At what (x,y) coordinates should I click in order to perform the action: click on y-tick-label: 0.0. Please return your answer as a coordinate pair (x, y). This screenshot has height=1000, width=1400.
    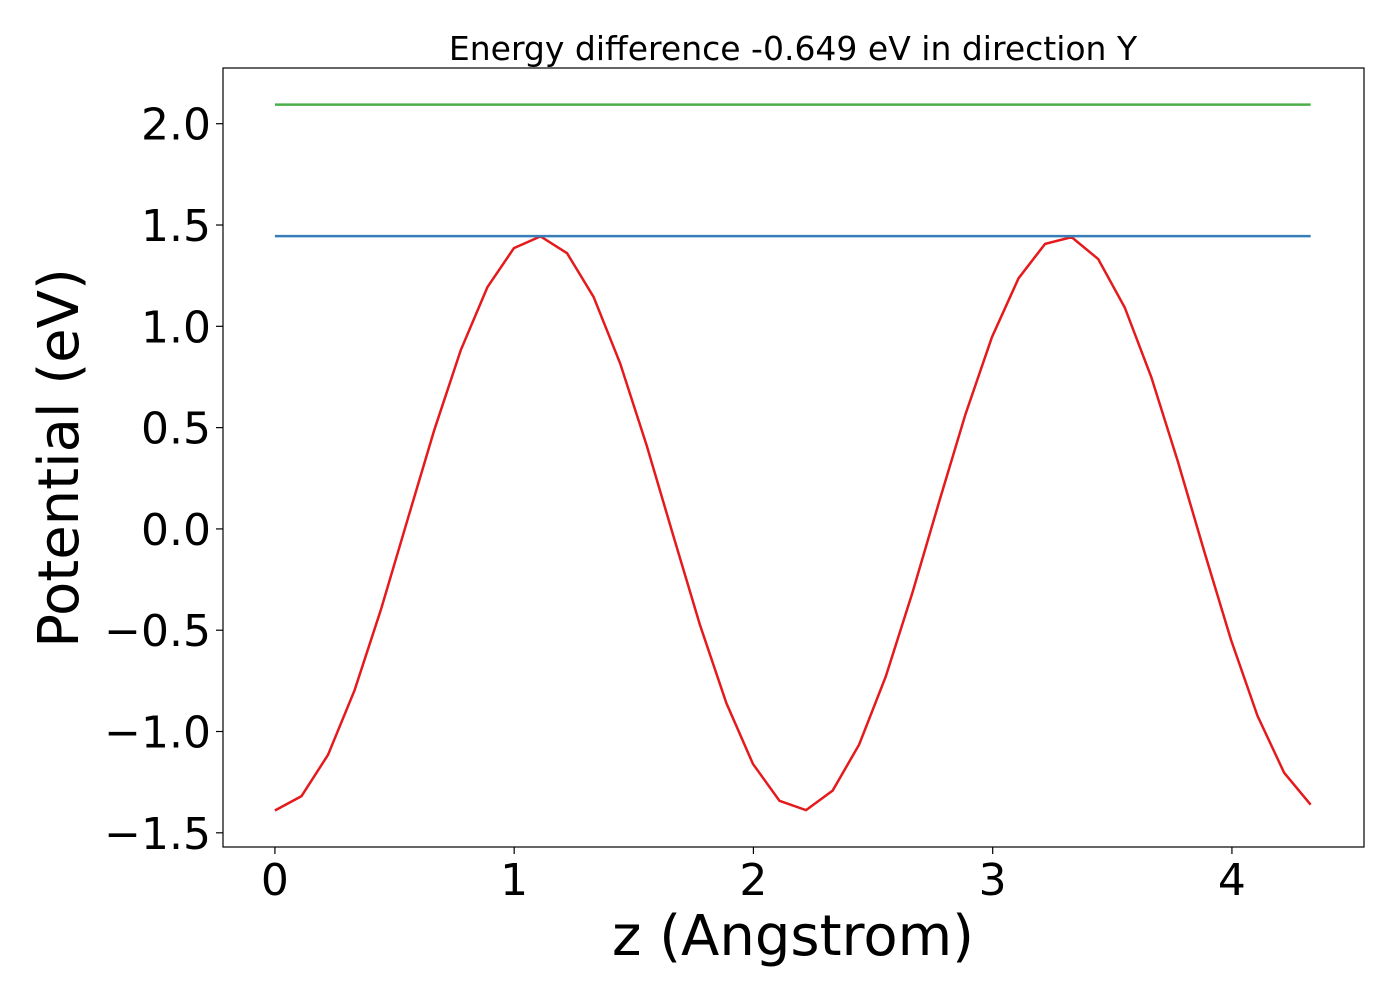
    Looking at the image, I should click on (176, 530).